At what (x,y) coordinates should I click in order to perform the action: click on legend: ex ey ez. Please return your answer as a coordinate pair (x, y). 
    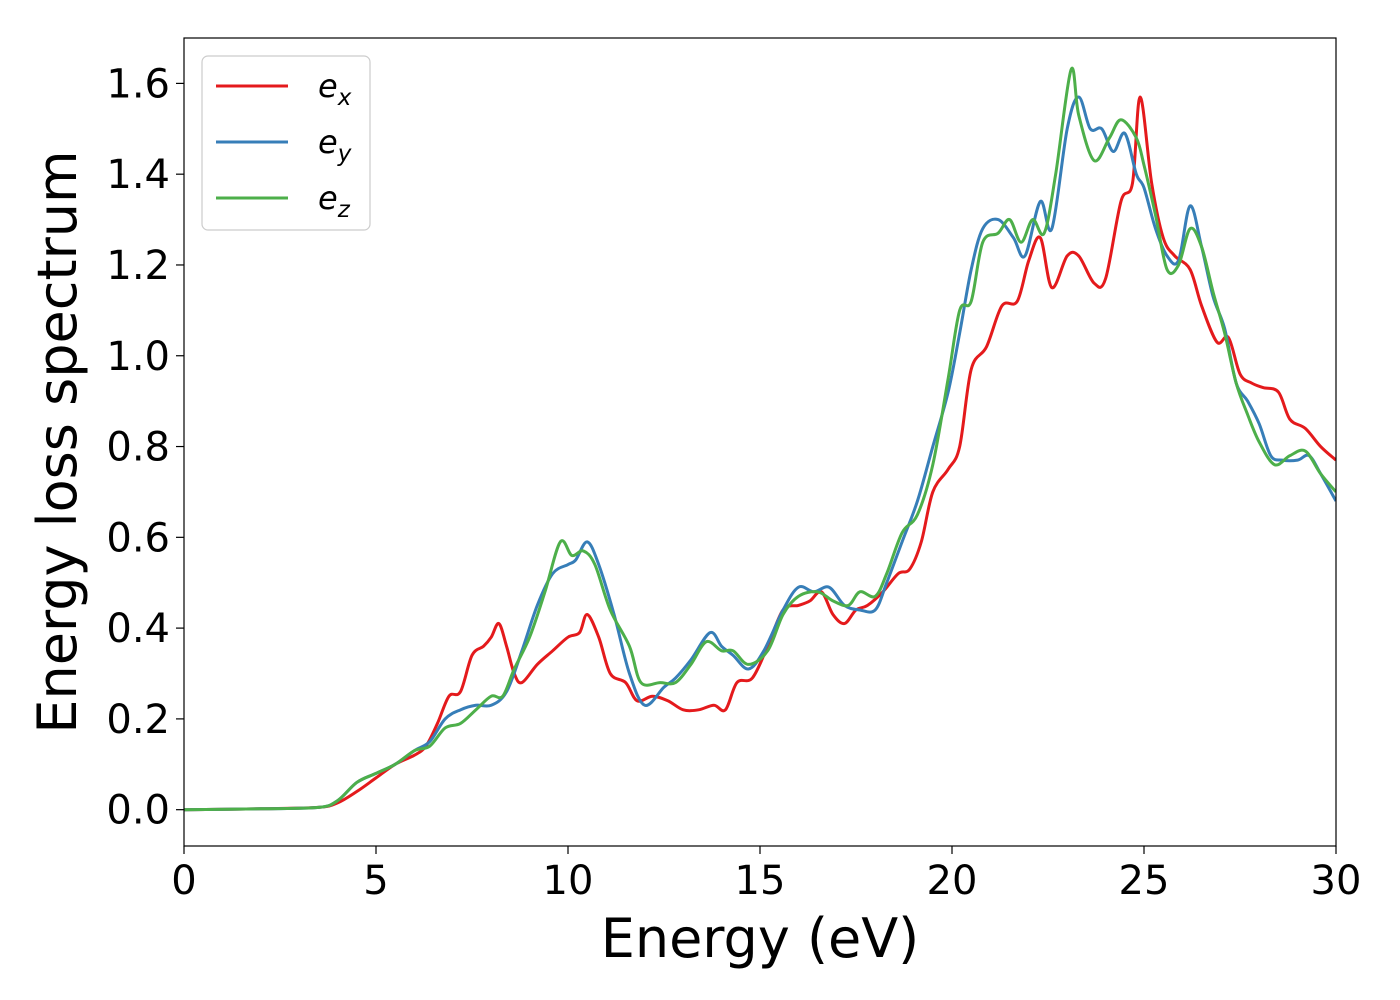
    Looking at the image, I should click on (286, 143).